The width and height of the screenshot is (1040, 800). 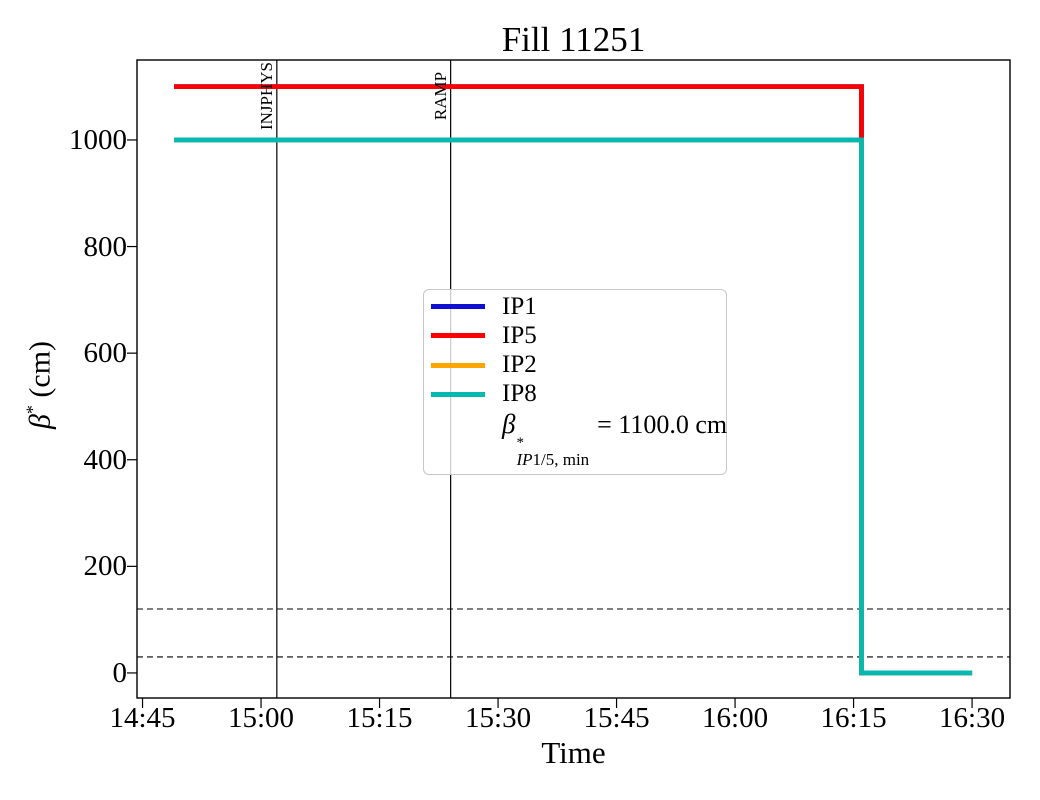 I want to click on legend-note: β * IP1/5, min = 1100.0 cm, so click(x=614, y=438).